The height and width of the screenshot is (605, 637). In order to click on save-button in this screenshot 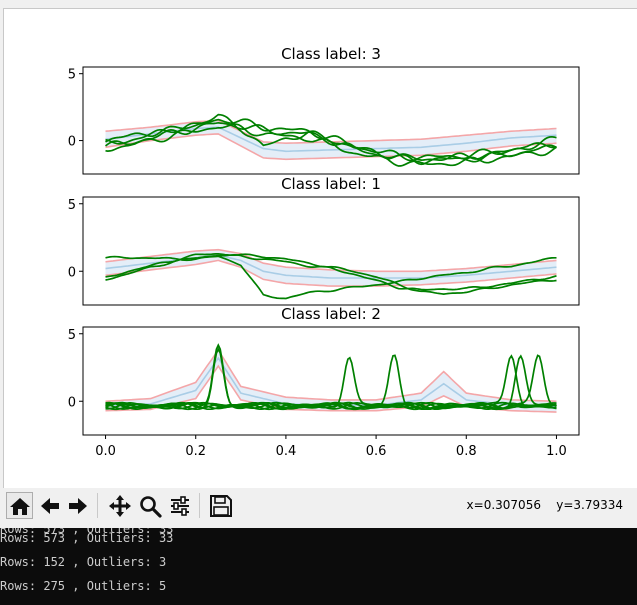, I will do `click(220, 505)`.